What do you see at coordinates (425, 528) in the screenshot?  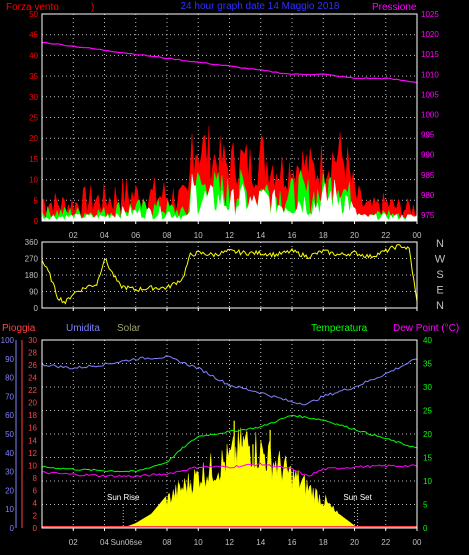 I see `y-tick-label-temp: 0` at bounding box center [425, 528].